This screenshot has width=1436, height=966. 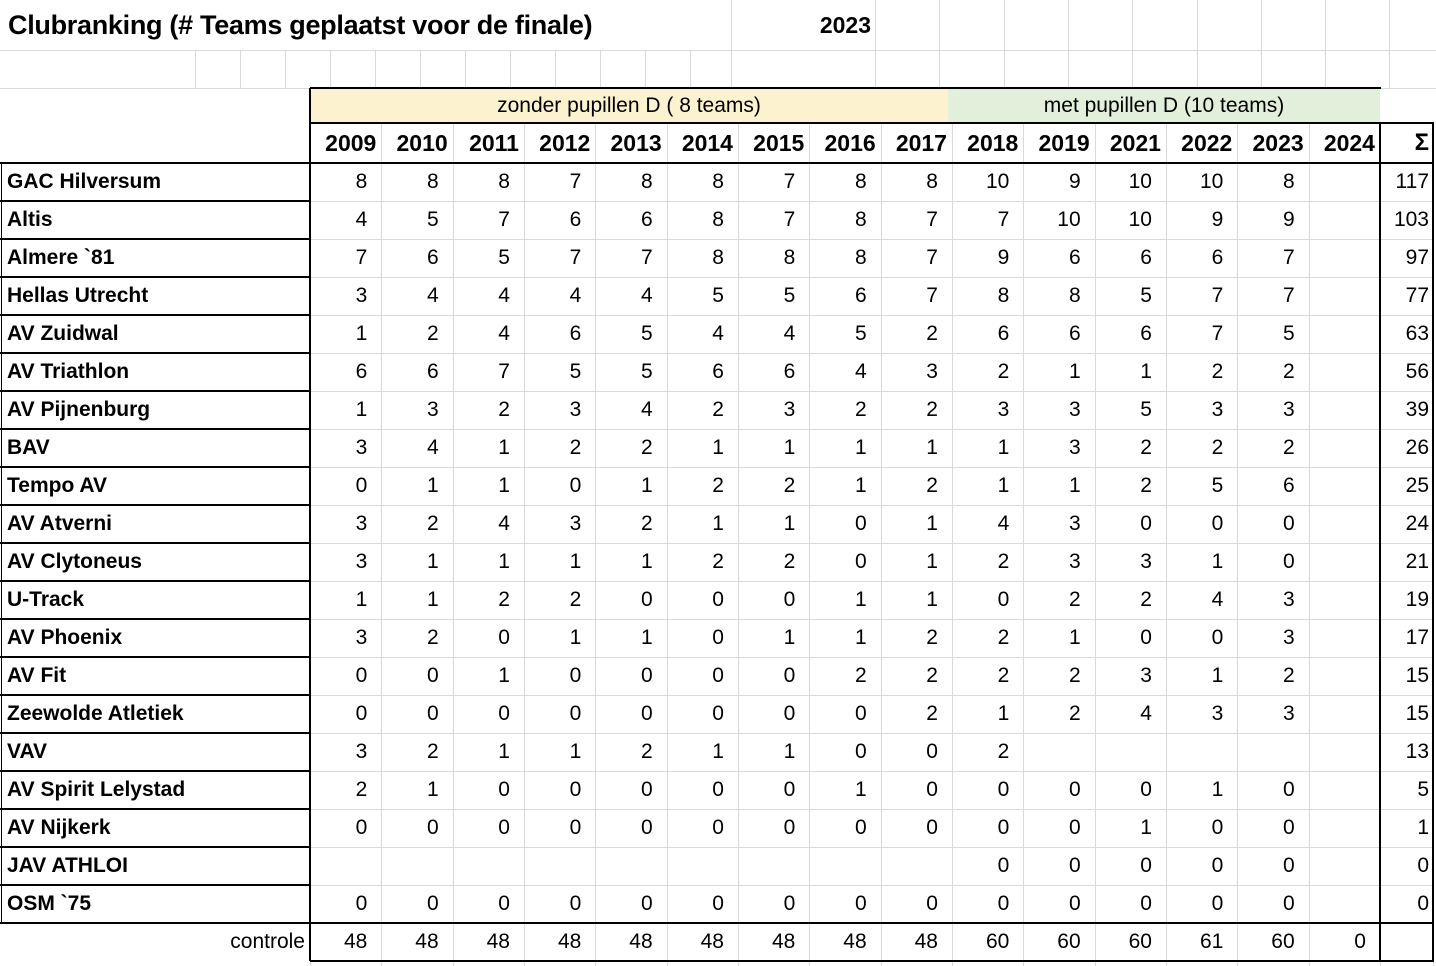 I want to click on value-cell: 10, so click(x=1140, y=219).